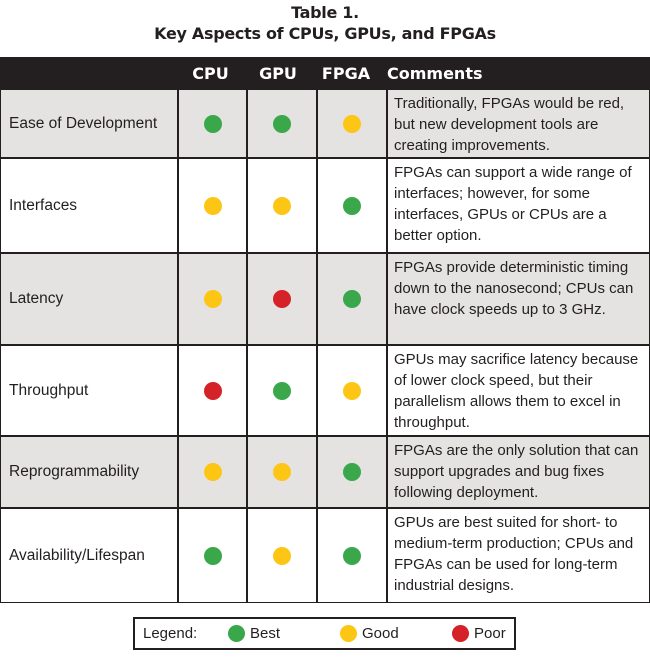  What do you see at coordinates (89, 555) in the screenshot?
I see `aspect-label: Availability/Lifespan` at bounding box center [89, 555].